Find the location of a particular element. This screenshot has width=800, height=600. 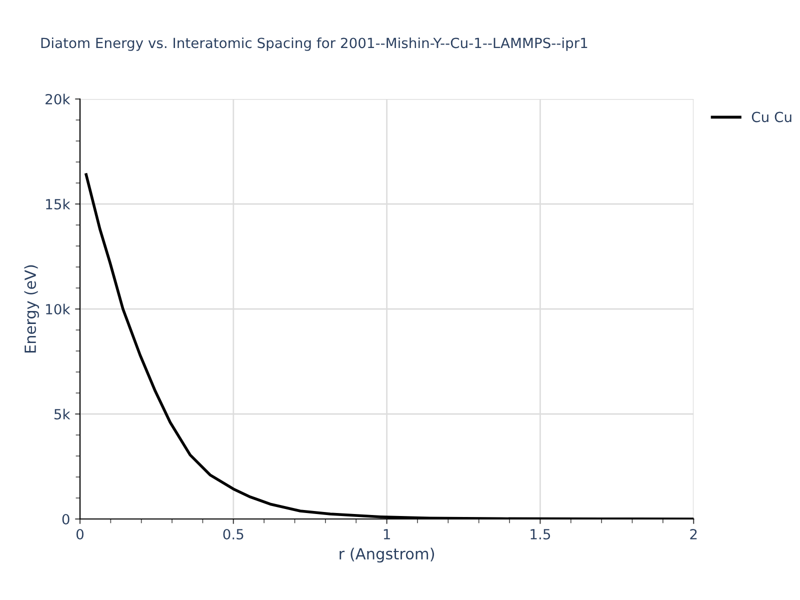

y-axis-title: Energy (eV) is located at coordinates (32, 309).